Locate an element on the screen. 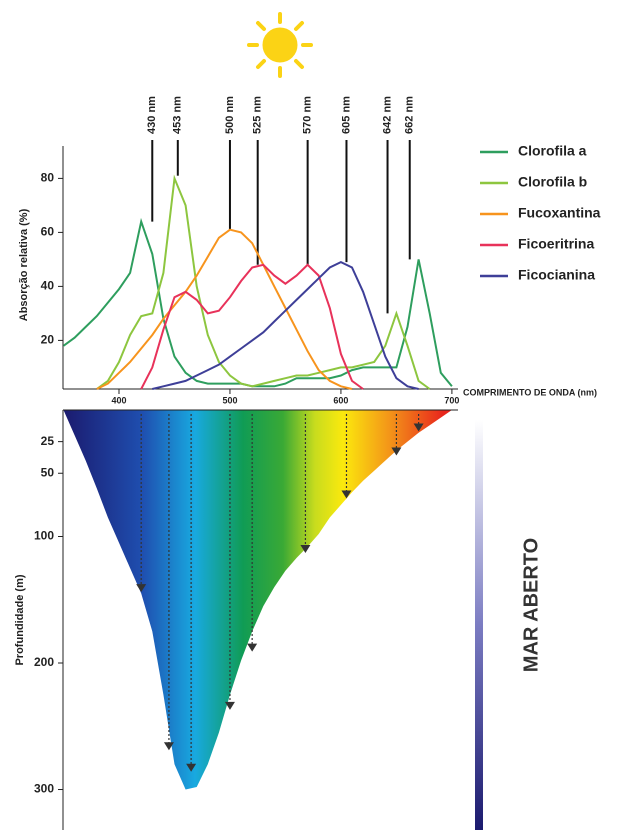  y-tick-label: 60 is located at coordinates (48, 232).